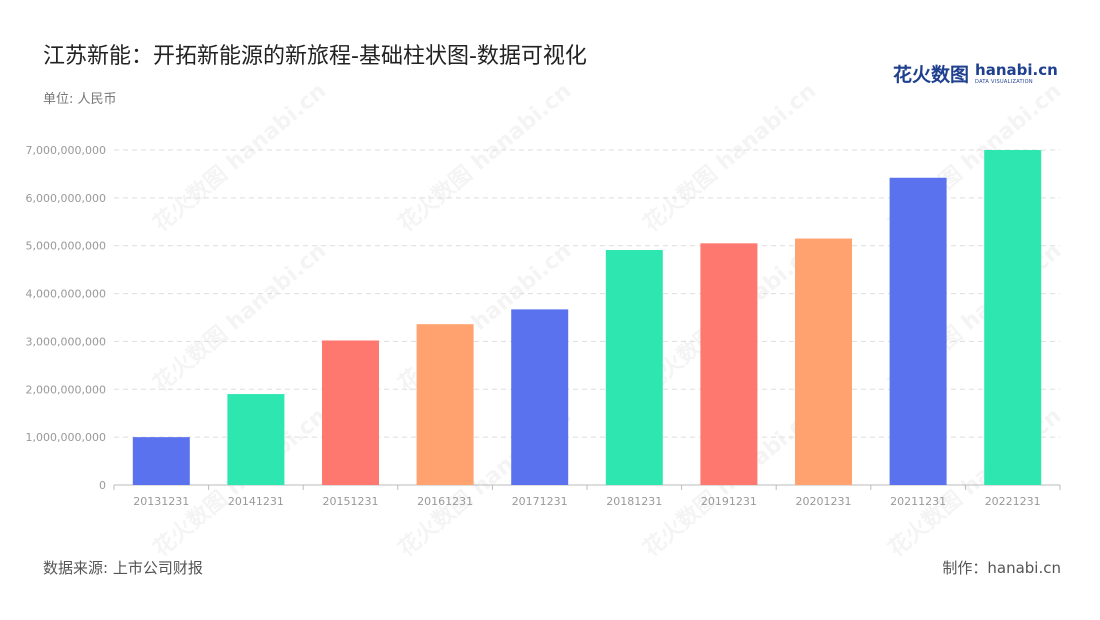 The height and width of the screenshot is (620, 1100). I want to click on y-tick-label: 0, so click(102, 485).